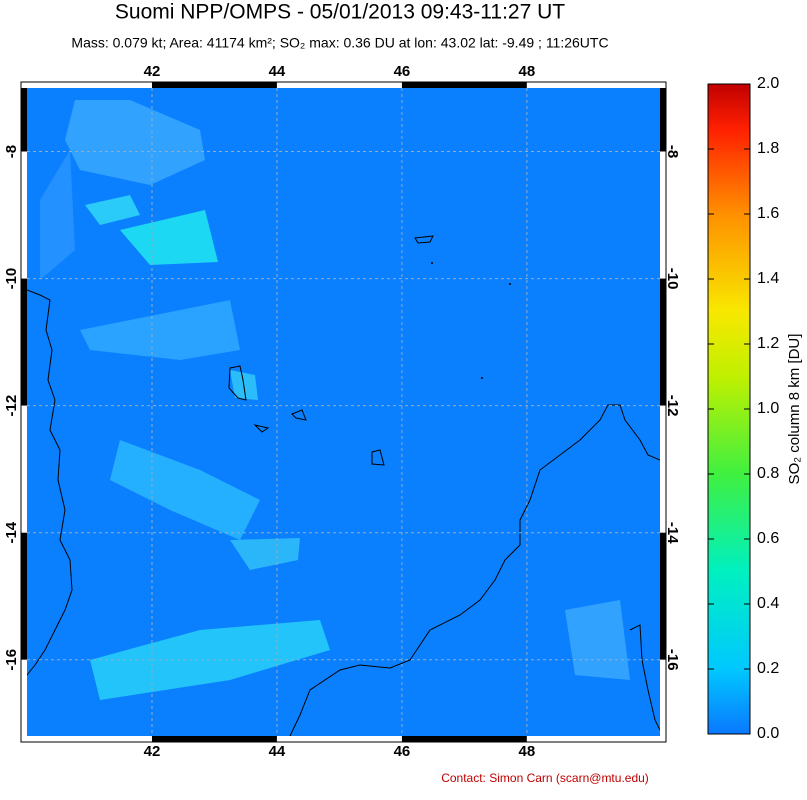 This screenshot has width=807, height=800. Describe the element at coordinates (768, 83) in the screenshot. I see `colorbar-tick-label: 2.0` at that location.